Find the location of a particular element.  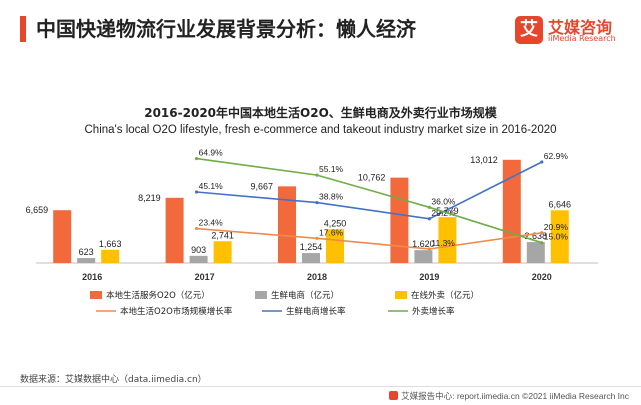

logo: 艾 艾媒咨询 iiMedia Research is located at coordinates (570, 31).